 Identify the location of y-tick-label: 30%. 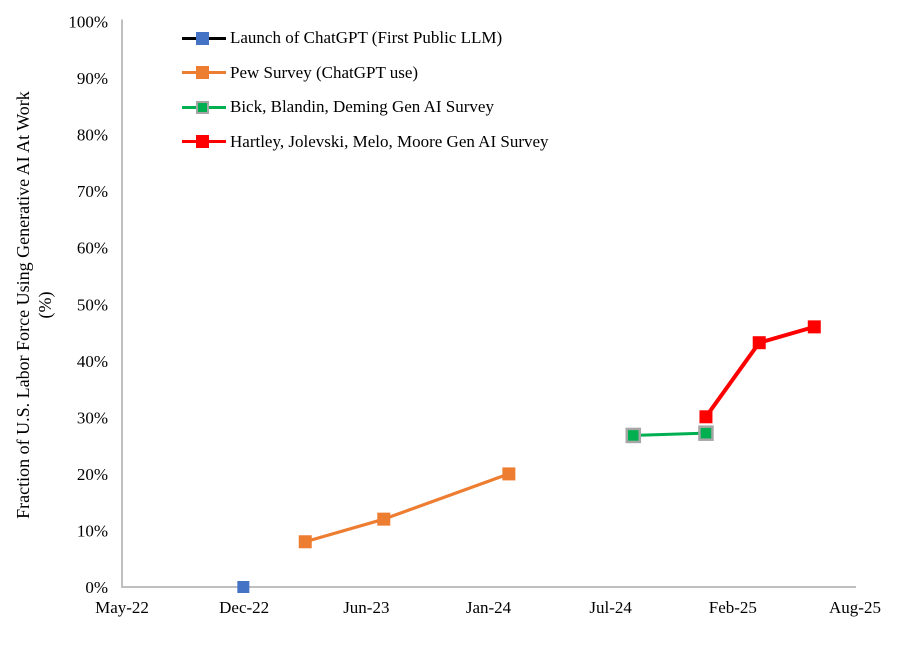
(92, 417).